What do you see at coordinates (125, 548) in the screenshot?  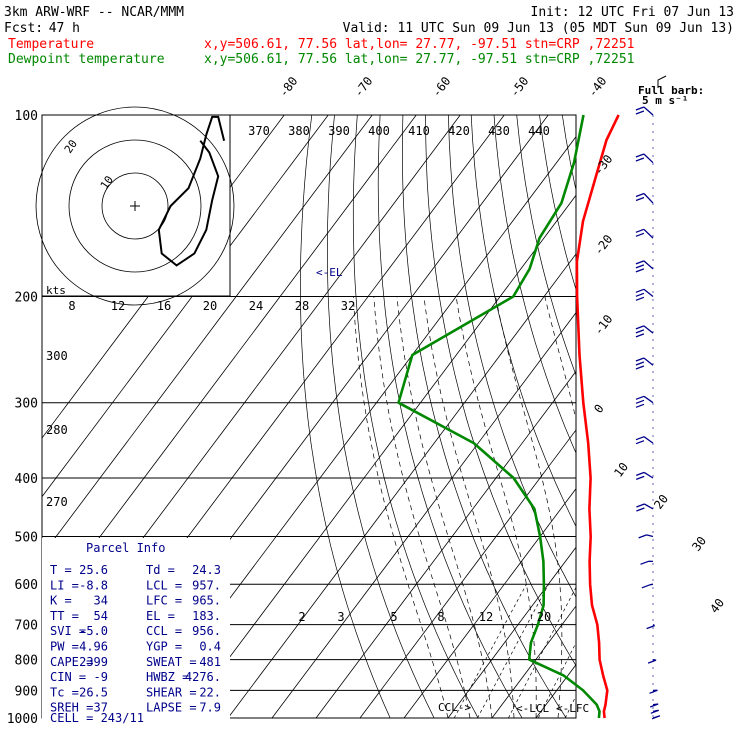 I see `parcel-info-title: Parcel Info` at bounding box center [125, 548].